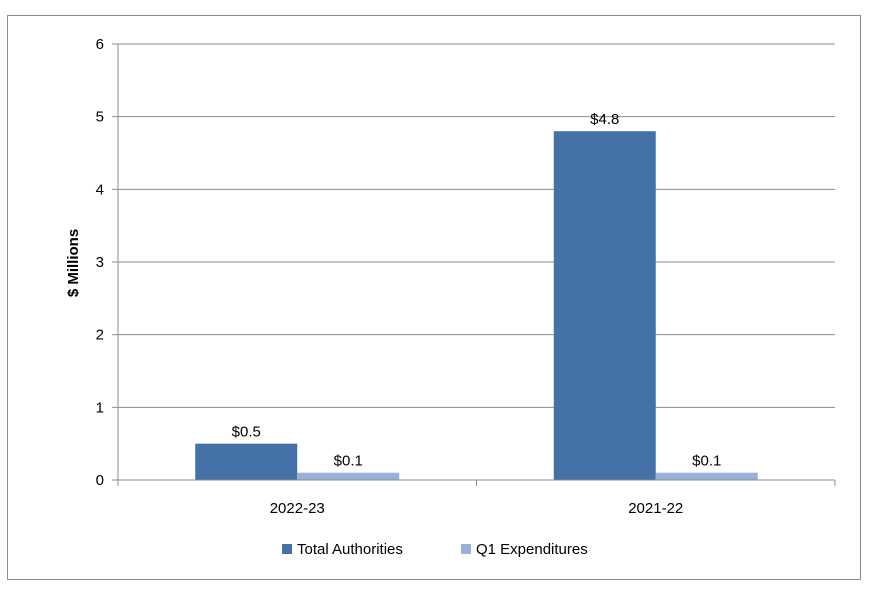 The width and height of the screenshot is (895, 595). Describe the element at coordinates (477, 508) in the screenshot. I see `category-labels: 2022-23 2021-22` at that location.